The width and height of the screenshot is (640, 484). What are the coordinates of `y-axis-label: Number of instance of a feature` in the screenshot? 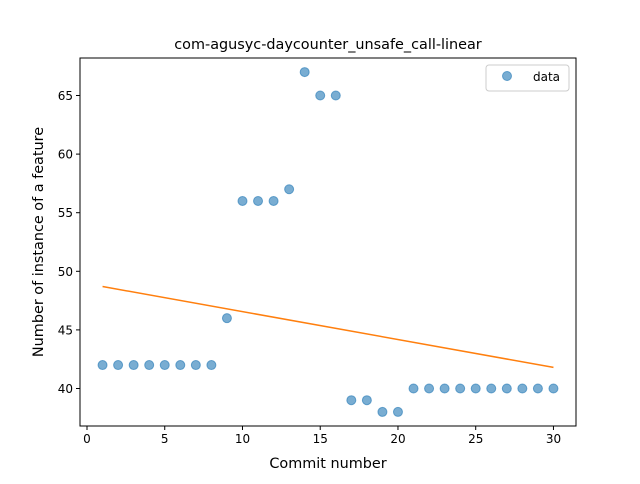 It's located at (39, 242).